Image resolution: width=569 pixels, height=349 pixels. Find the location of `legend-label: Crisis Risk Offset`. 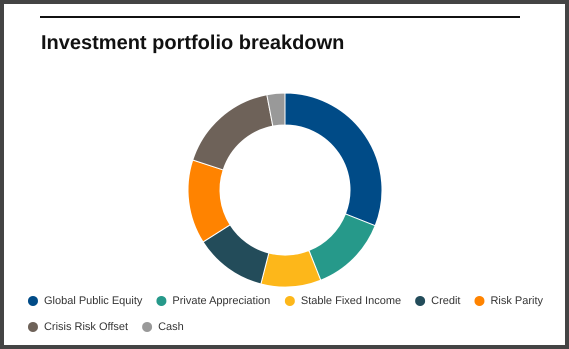

legend-label: Crisis Risk Offset is located at coordinates (86, 327).